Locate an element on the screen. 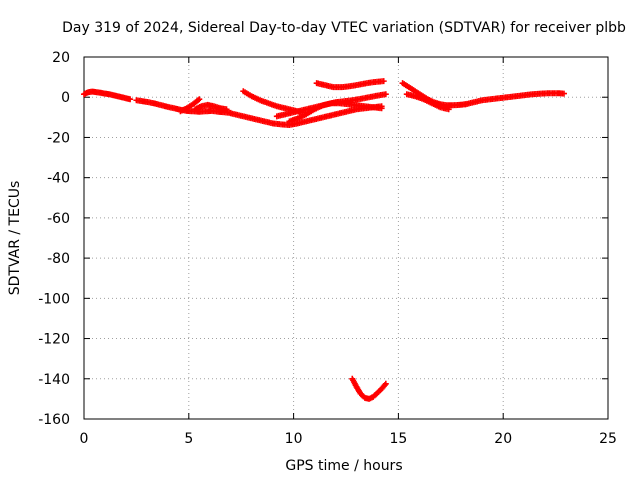 The height and width of the screenshot is (480, 640). x-axis-label: GPS time / hours is located at coordinates (343, 466).